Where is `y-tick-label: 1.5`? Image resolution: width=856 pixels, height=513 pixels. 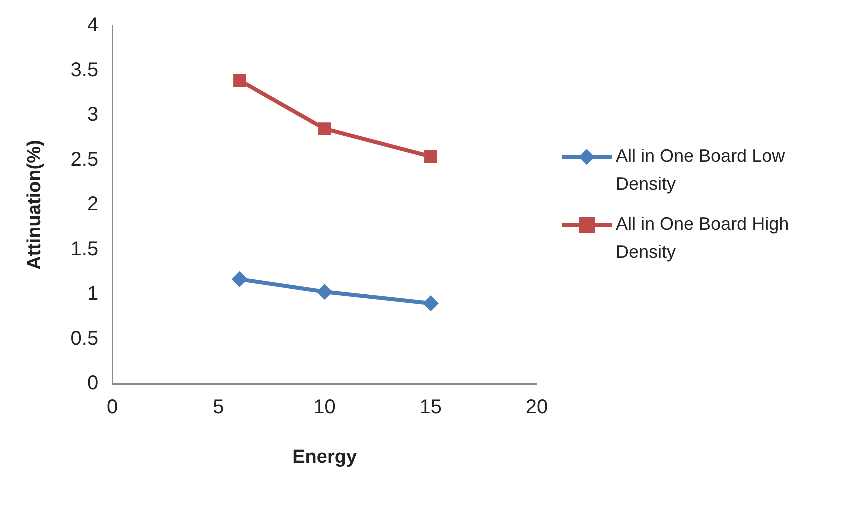
y-tick-label: 1.5 is located at coordinates (84, 249).